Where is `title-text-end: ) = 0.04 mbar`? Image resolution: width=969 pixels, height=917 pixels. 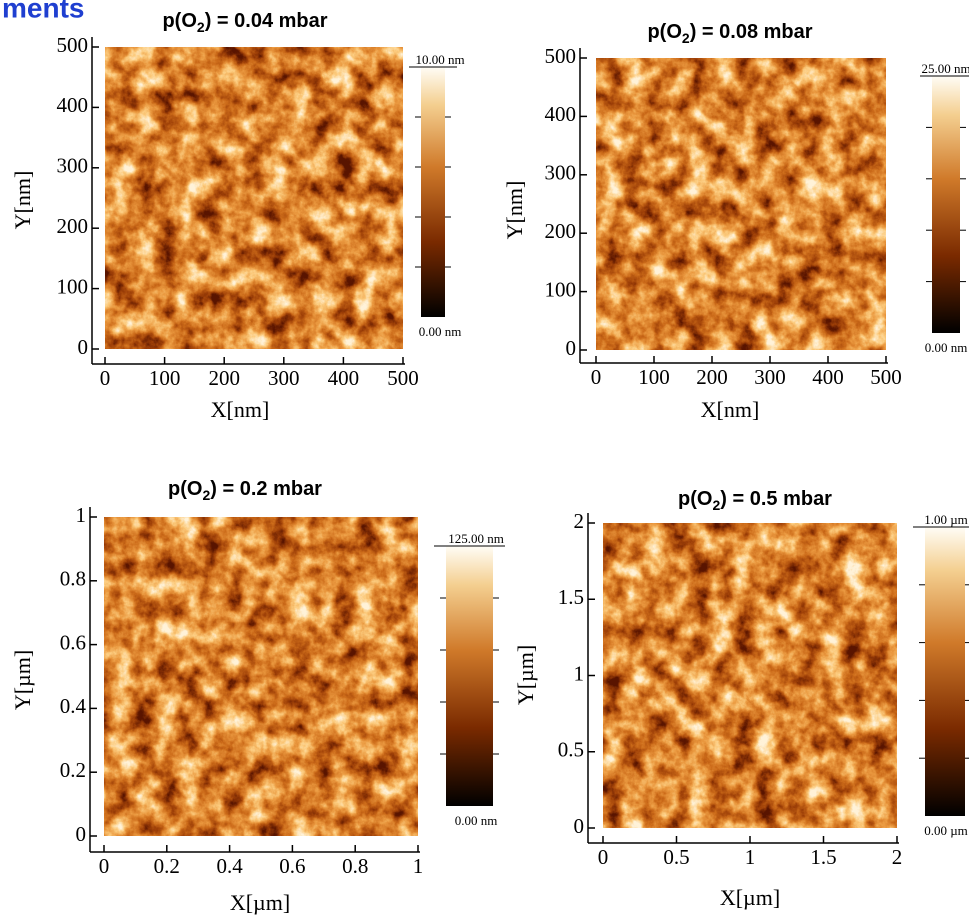
title-text-end: ) = 0.04 mbar is located at coordinates (266, 21).